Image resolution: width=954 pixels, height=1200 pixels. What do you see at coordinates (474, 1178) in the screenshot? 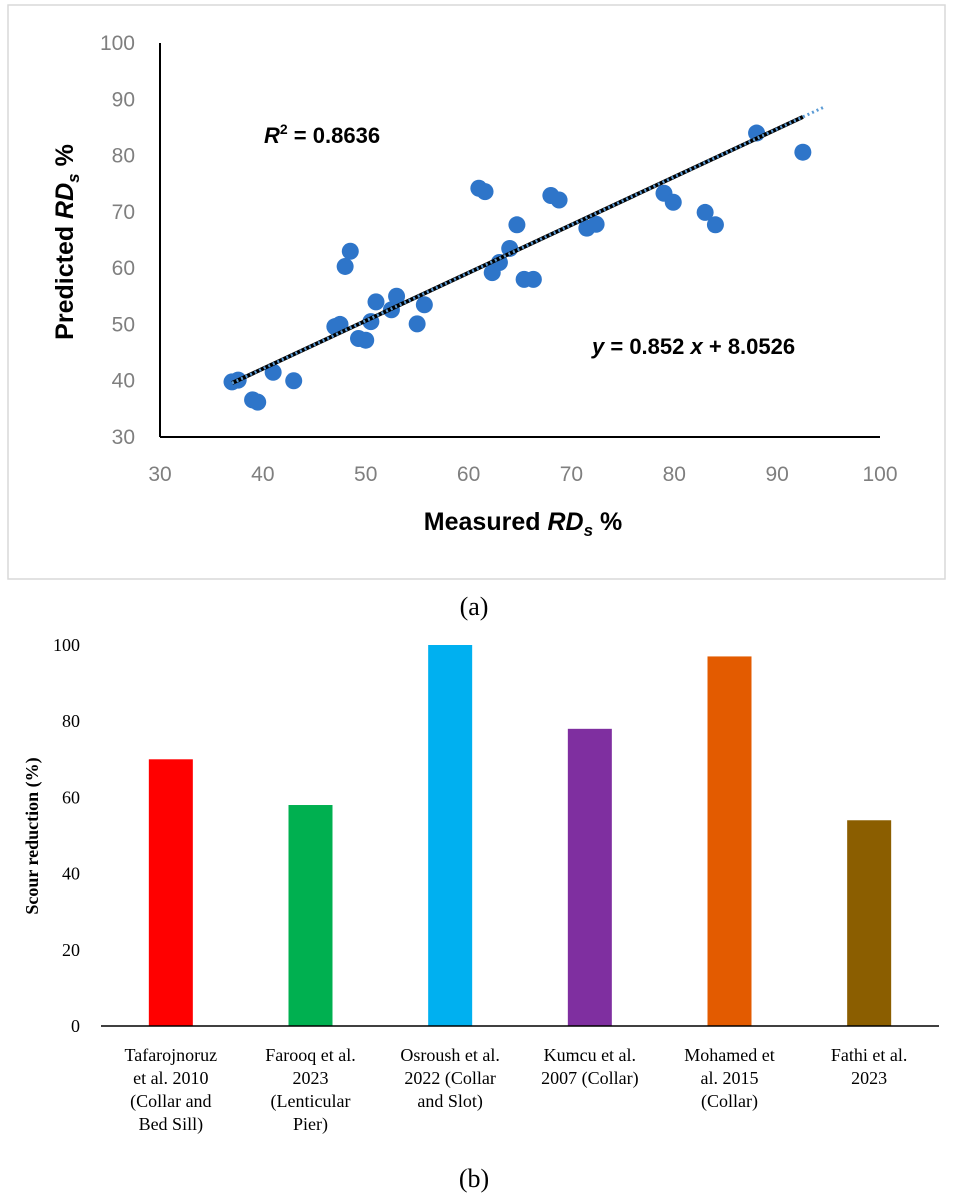
I see `panel-b-caption: (b)` at bounding box center [474, 1178].